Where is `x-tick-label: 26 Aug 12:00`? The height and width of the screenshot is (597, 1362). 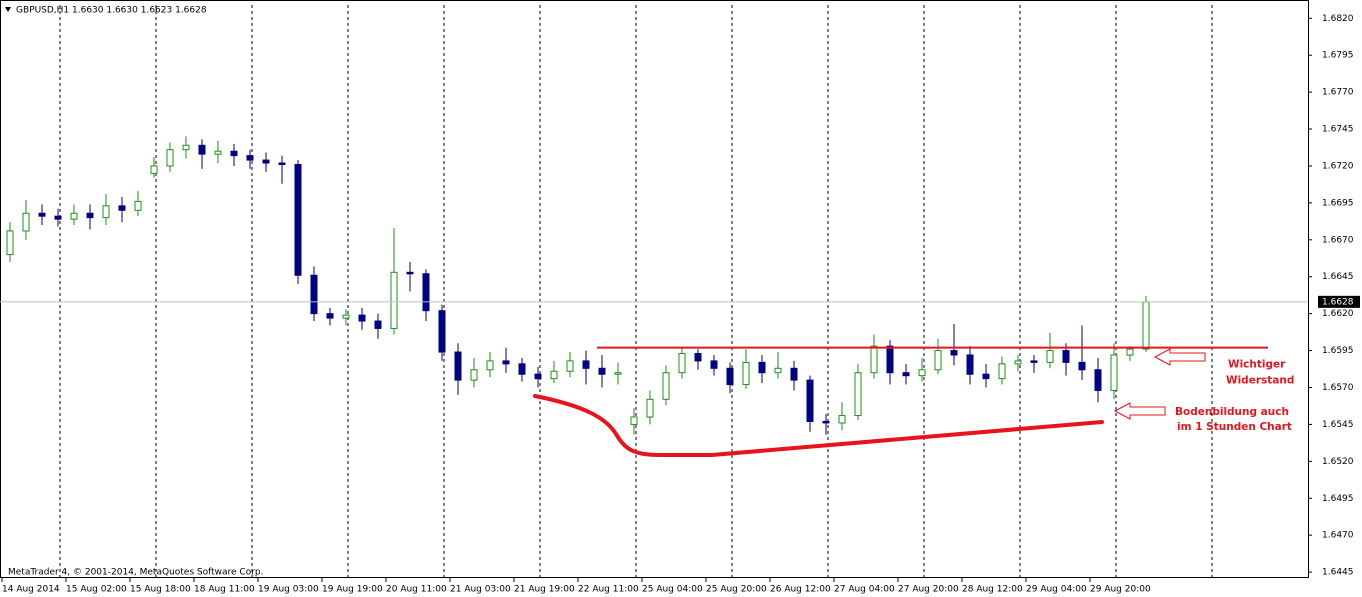
x-tick-label: 26 Aug 12:00 is located at coordinates (800, 590).